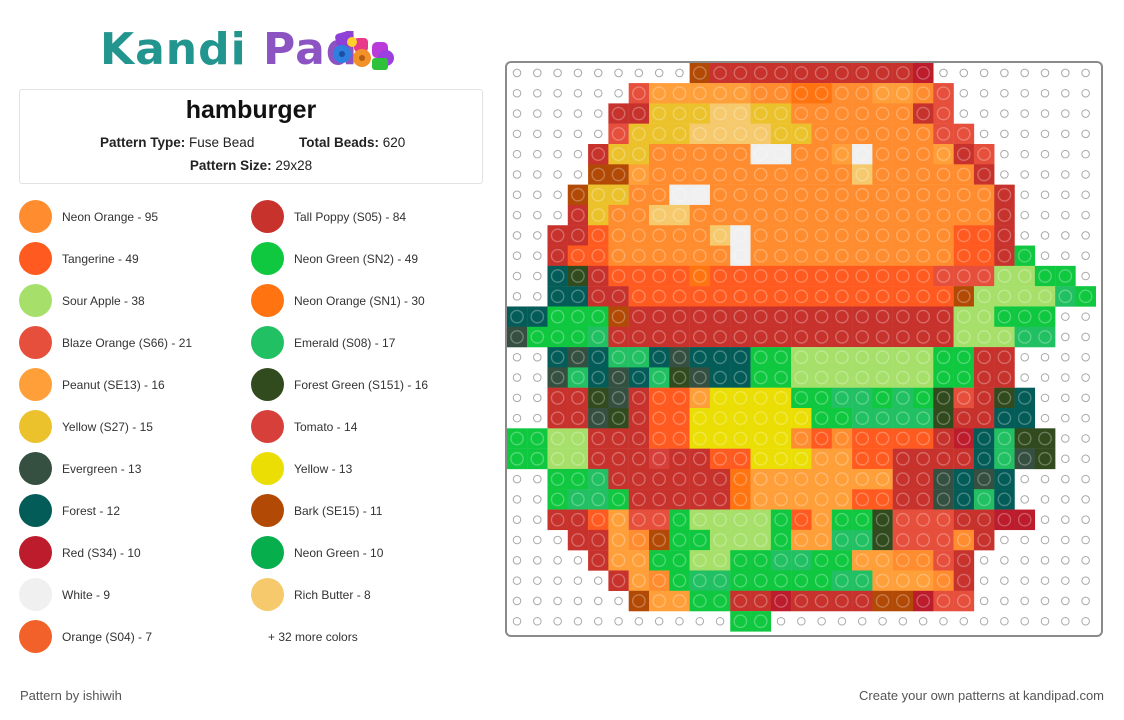 This screenshot has height=720, width=1124. I want to click on more-colors-link: + 32 more colors, so click(313, 637).